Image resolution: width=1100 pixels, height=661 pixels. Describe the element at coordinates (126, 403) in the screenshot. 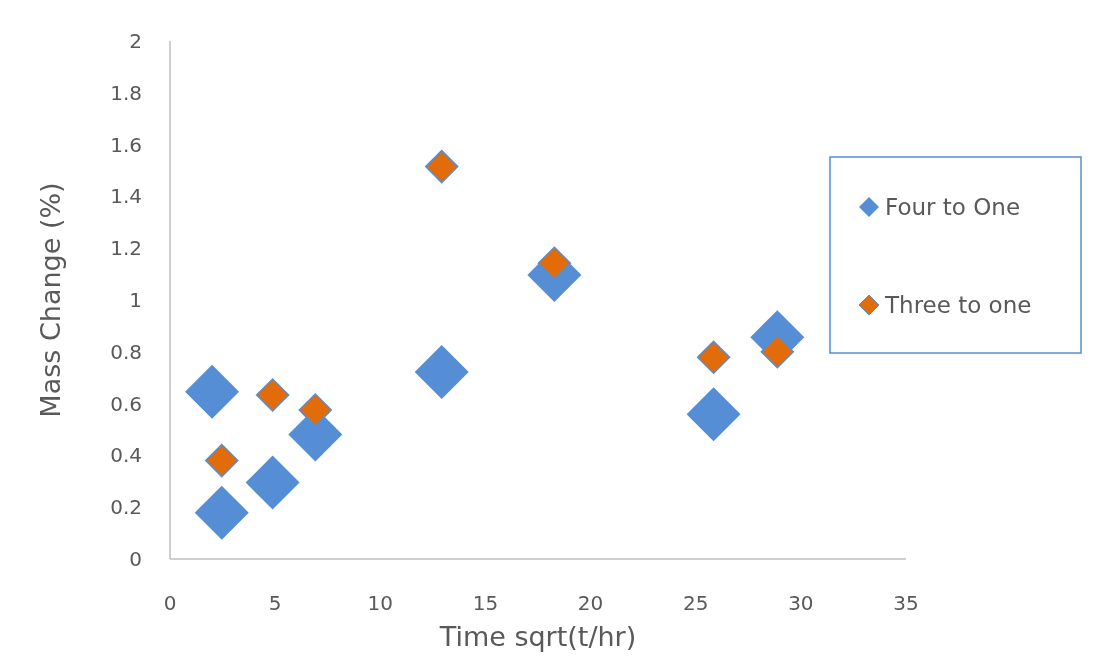

I see `y-tick-label: 0.6` at that location.